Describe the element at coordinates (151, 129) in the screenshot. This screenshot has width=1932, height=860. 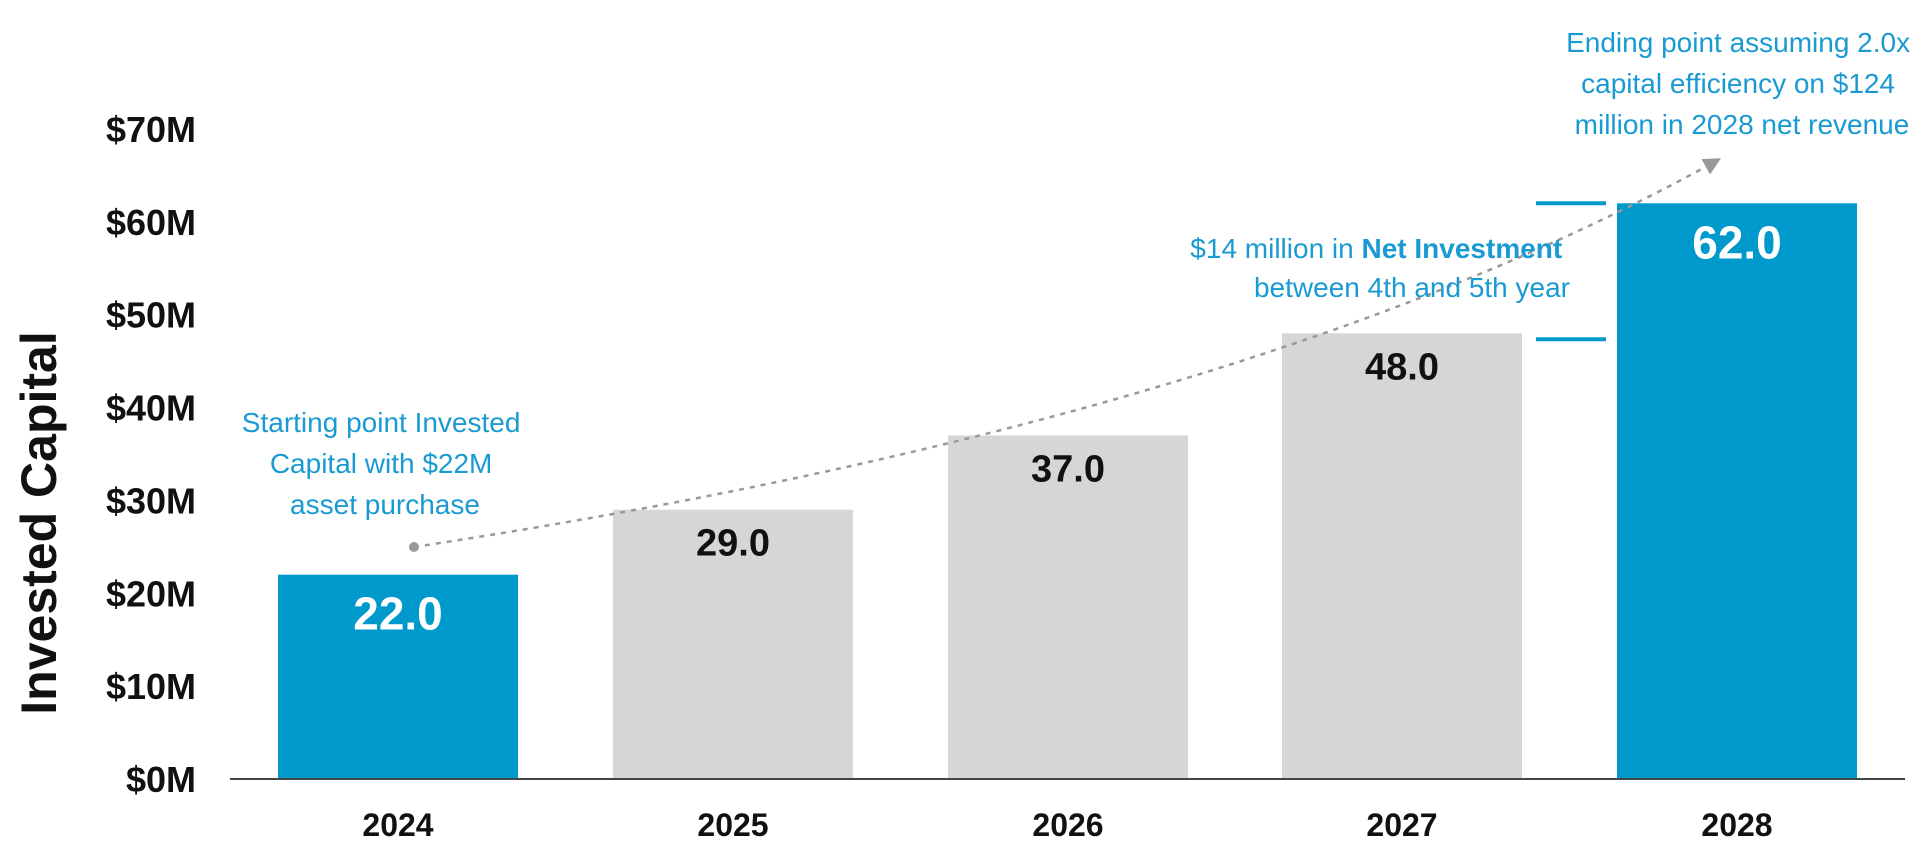
I see `y-tick-label: $70M` at that location.